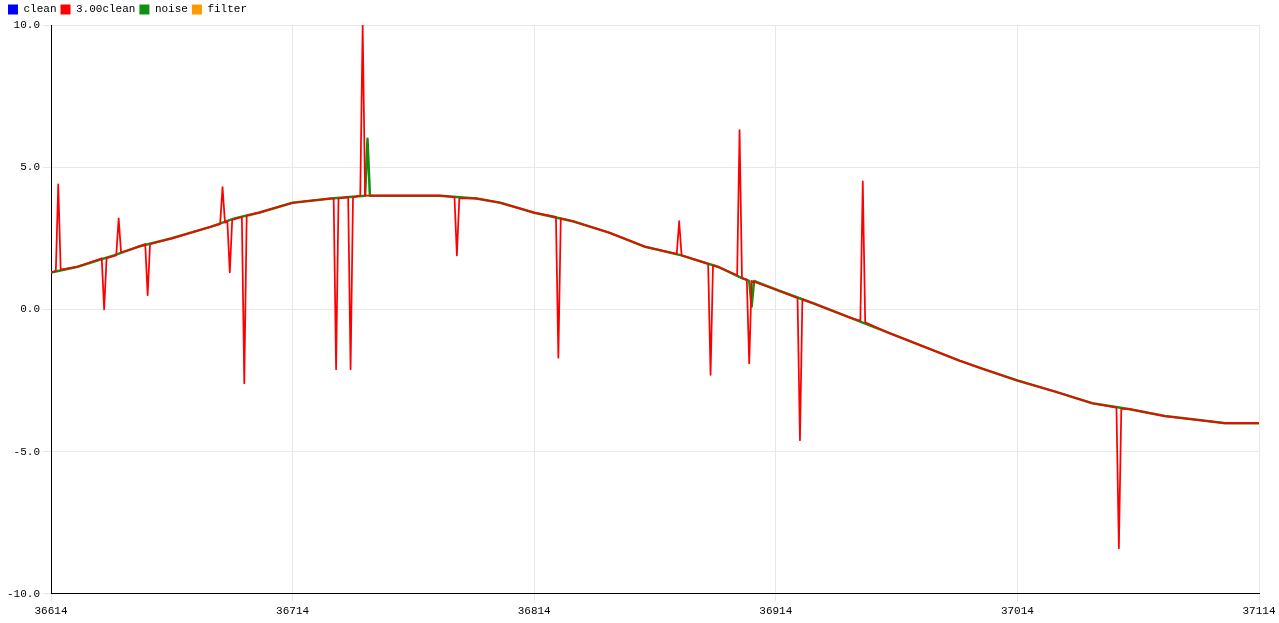 This screenshot has height=623, width=1279. What do you see at coordinates (534, 611) in the screenshot?
I see `x-tick-label: 36814` at bounding box center [534, 611].